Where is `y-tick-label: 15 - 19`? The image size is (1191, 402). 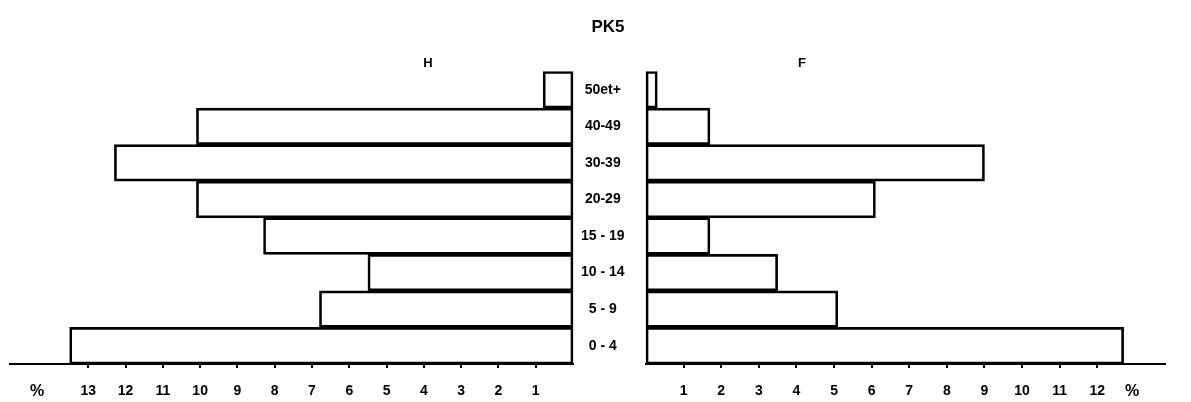
y-tick-label: 15 - 19 is located at coordinates (603, 234).